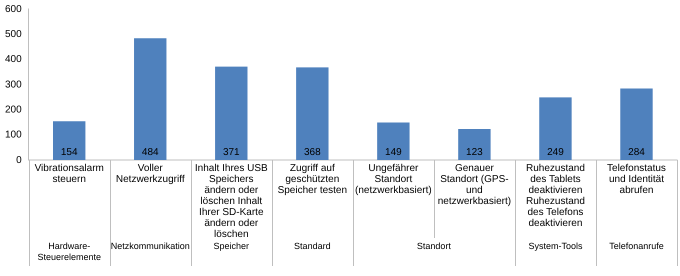  Describe the element at coordinates (13, 110) in the screenshot. I see `y-tick-label: 200` at that location.